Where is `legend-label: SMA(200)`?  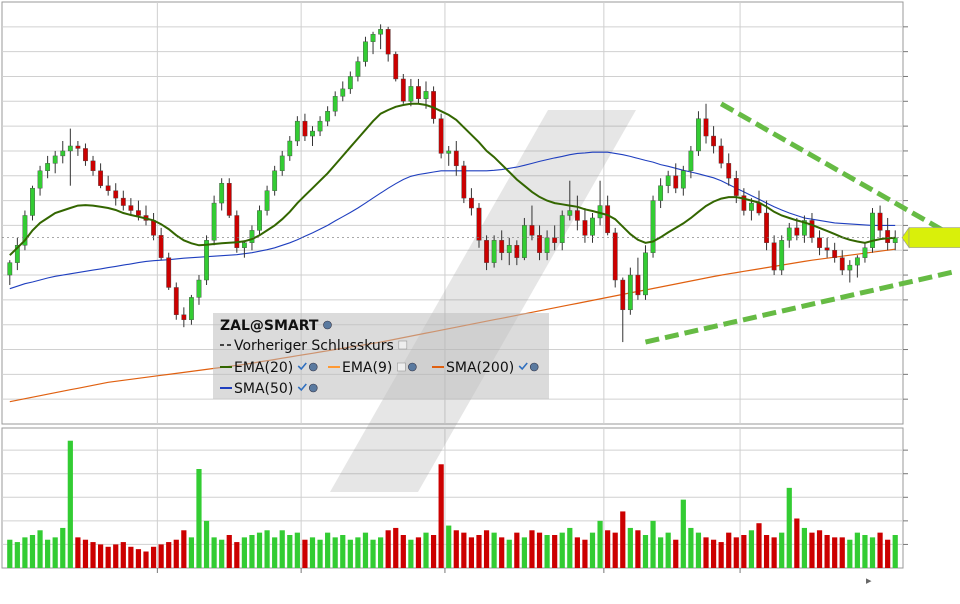
legend-label: SMA(200) is located at coordinates (480, 368).